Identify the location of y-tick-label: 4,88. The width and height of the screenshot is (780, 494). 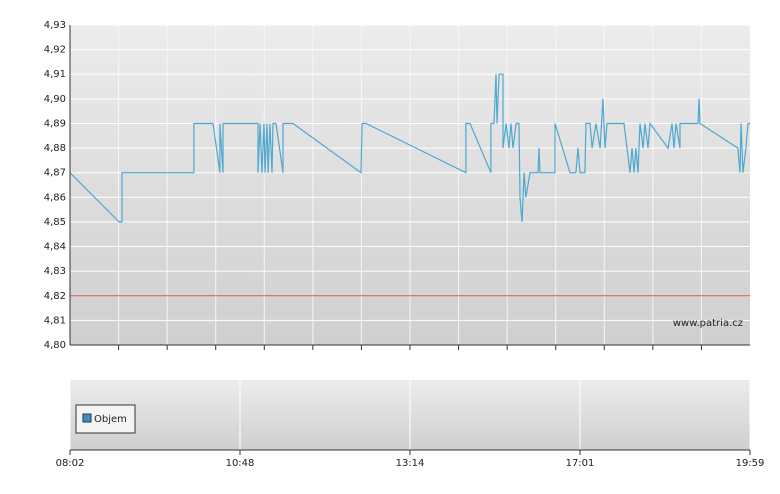
(55, 148).